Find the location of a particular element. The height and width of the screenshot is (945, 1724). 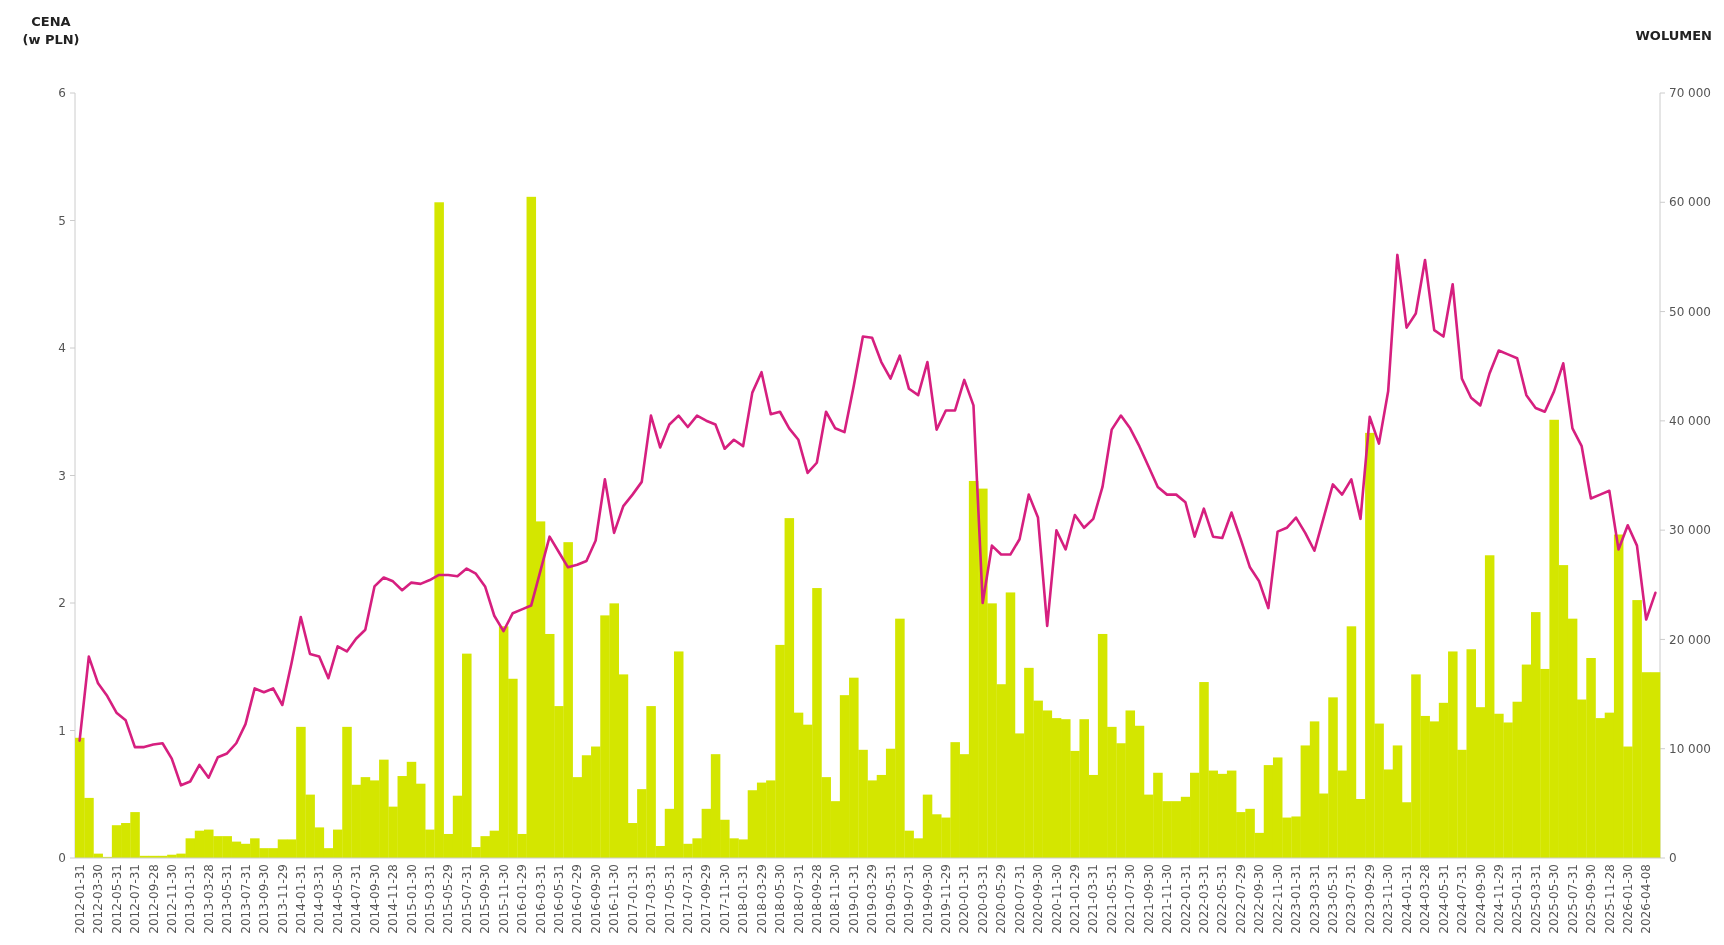

x-tick-label: 2017-01-31 is located at coordinates (632, 899).